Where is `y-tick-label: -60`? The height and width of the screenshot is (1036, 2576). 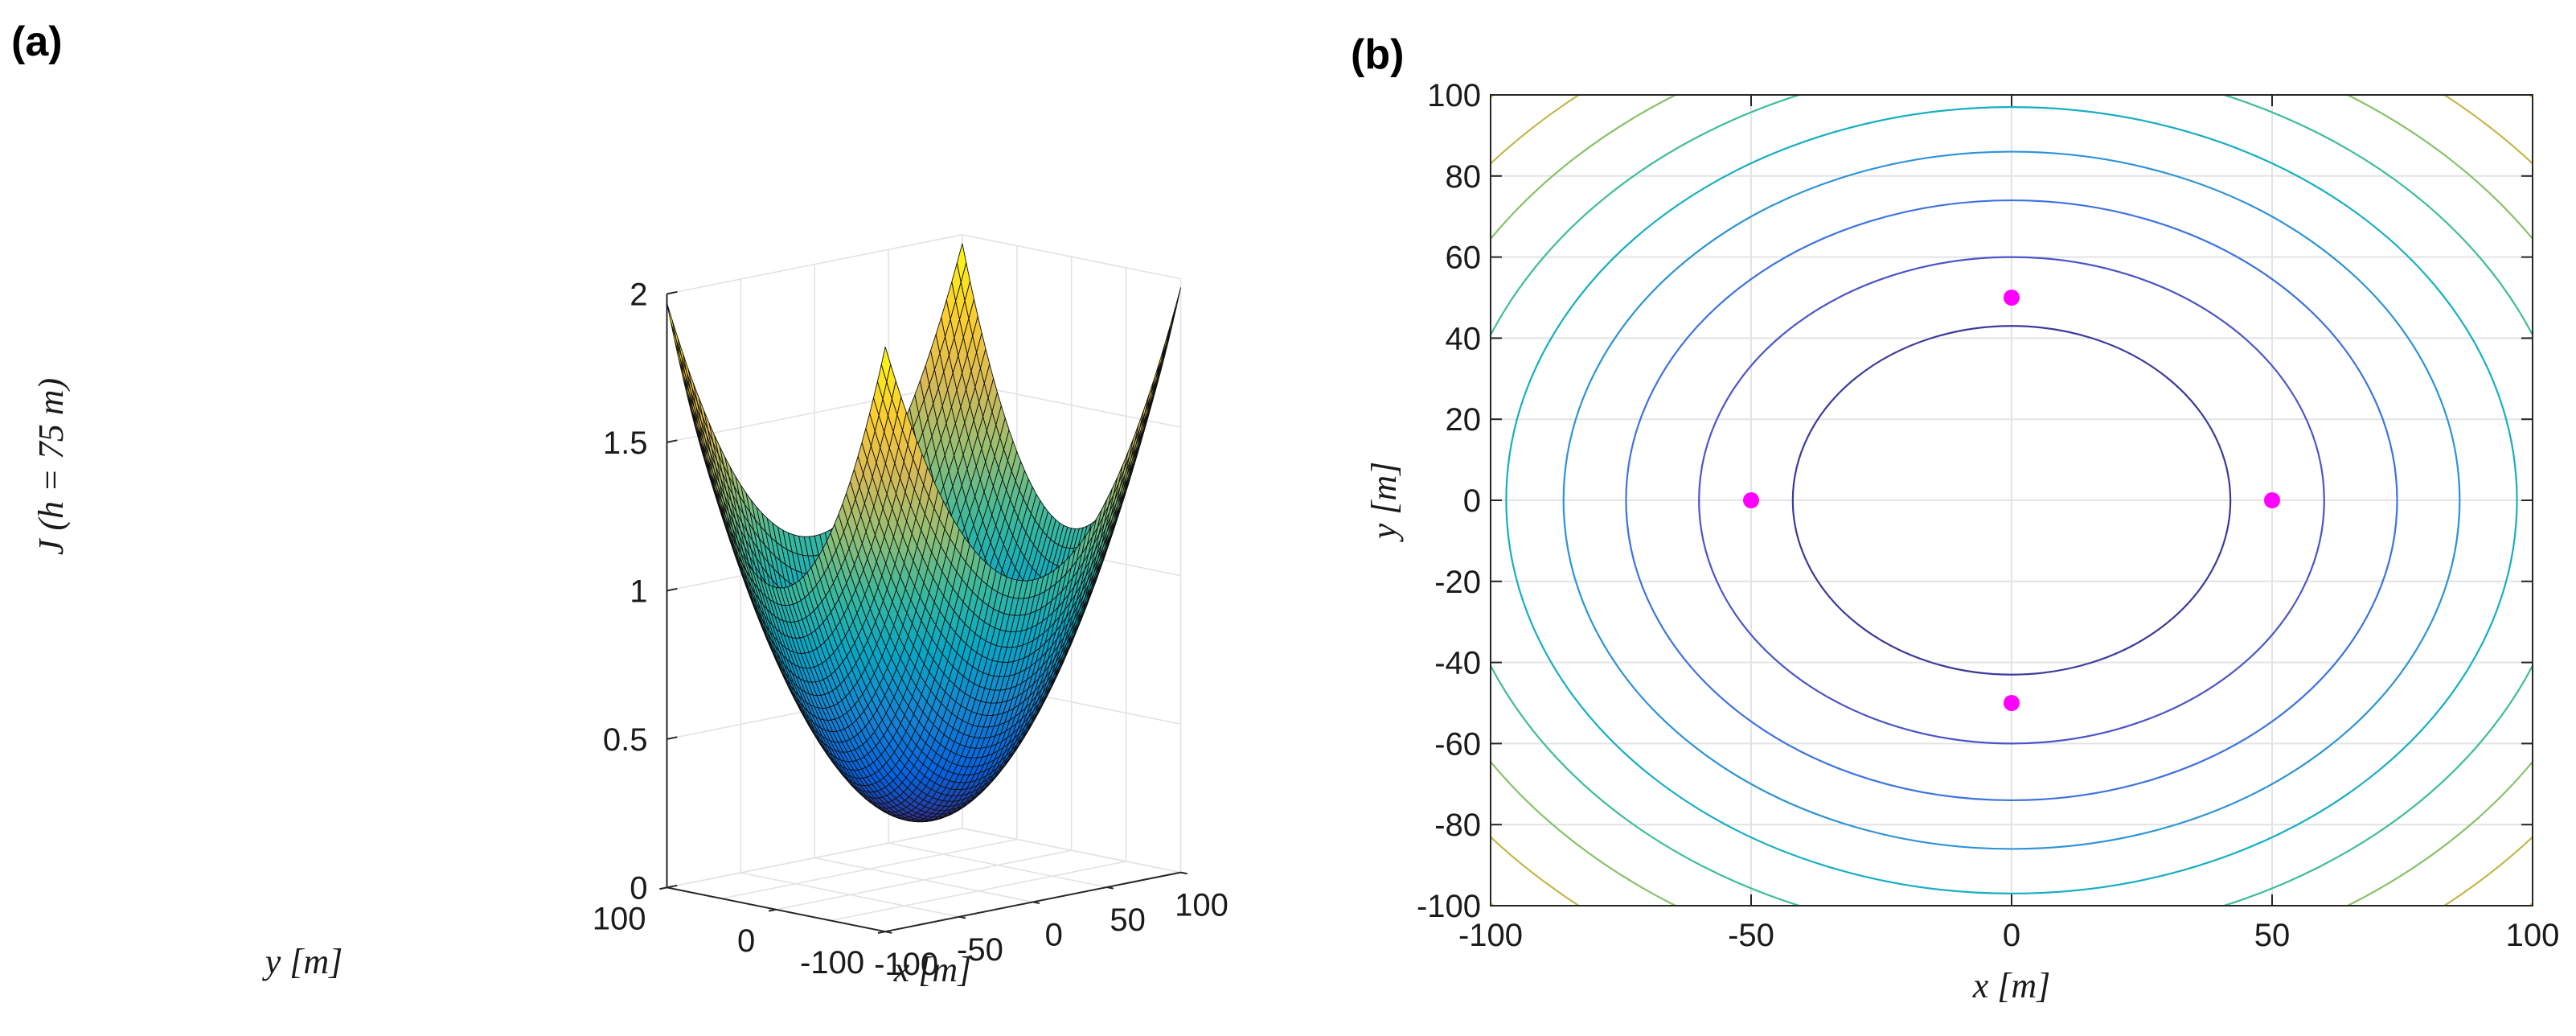 y-tick-label: -60 is located at coordinates (1458, 744).